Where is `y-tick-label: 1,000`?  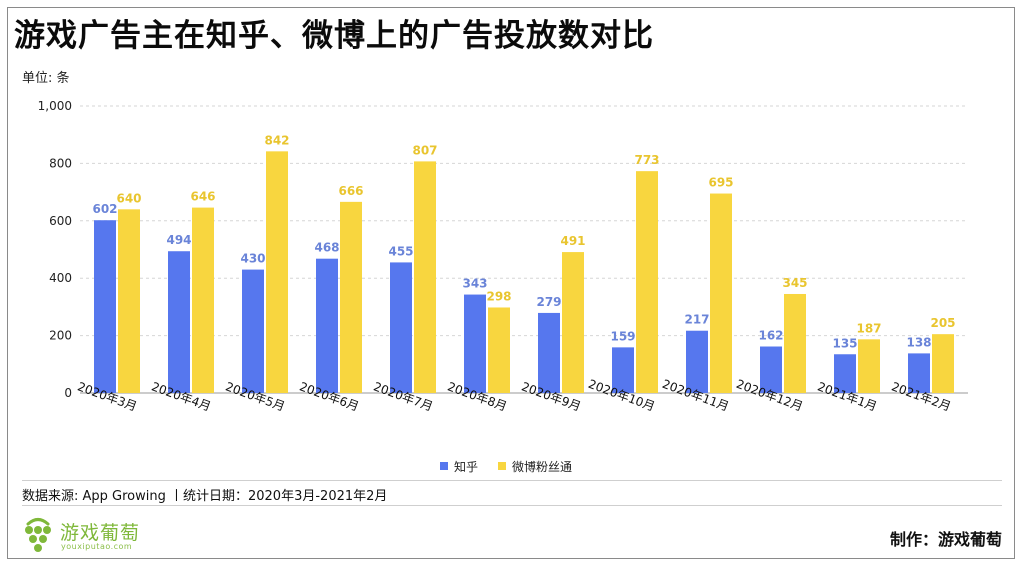
y-tick-label: 1,000 is located at coordinates (55, 106).